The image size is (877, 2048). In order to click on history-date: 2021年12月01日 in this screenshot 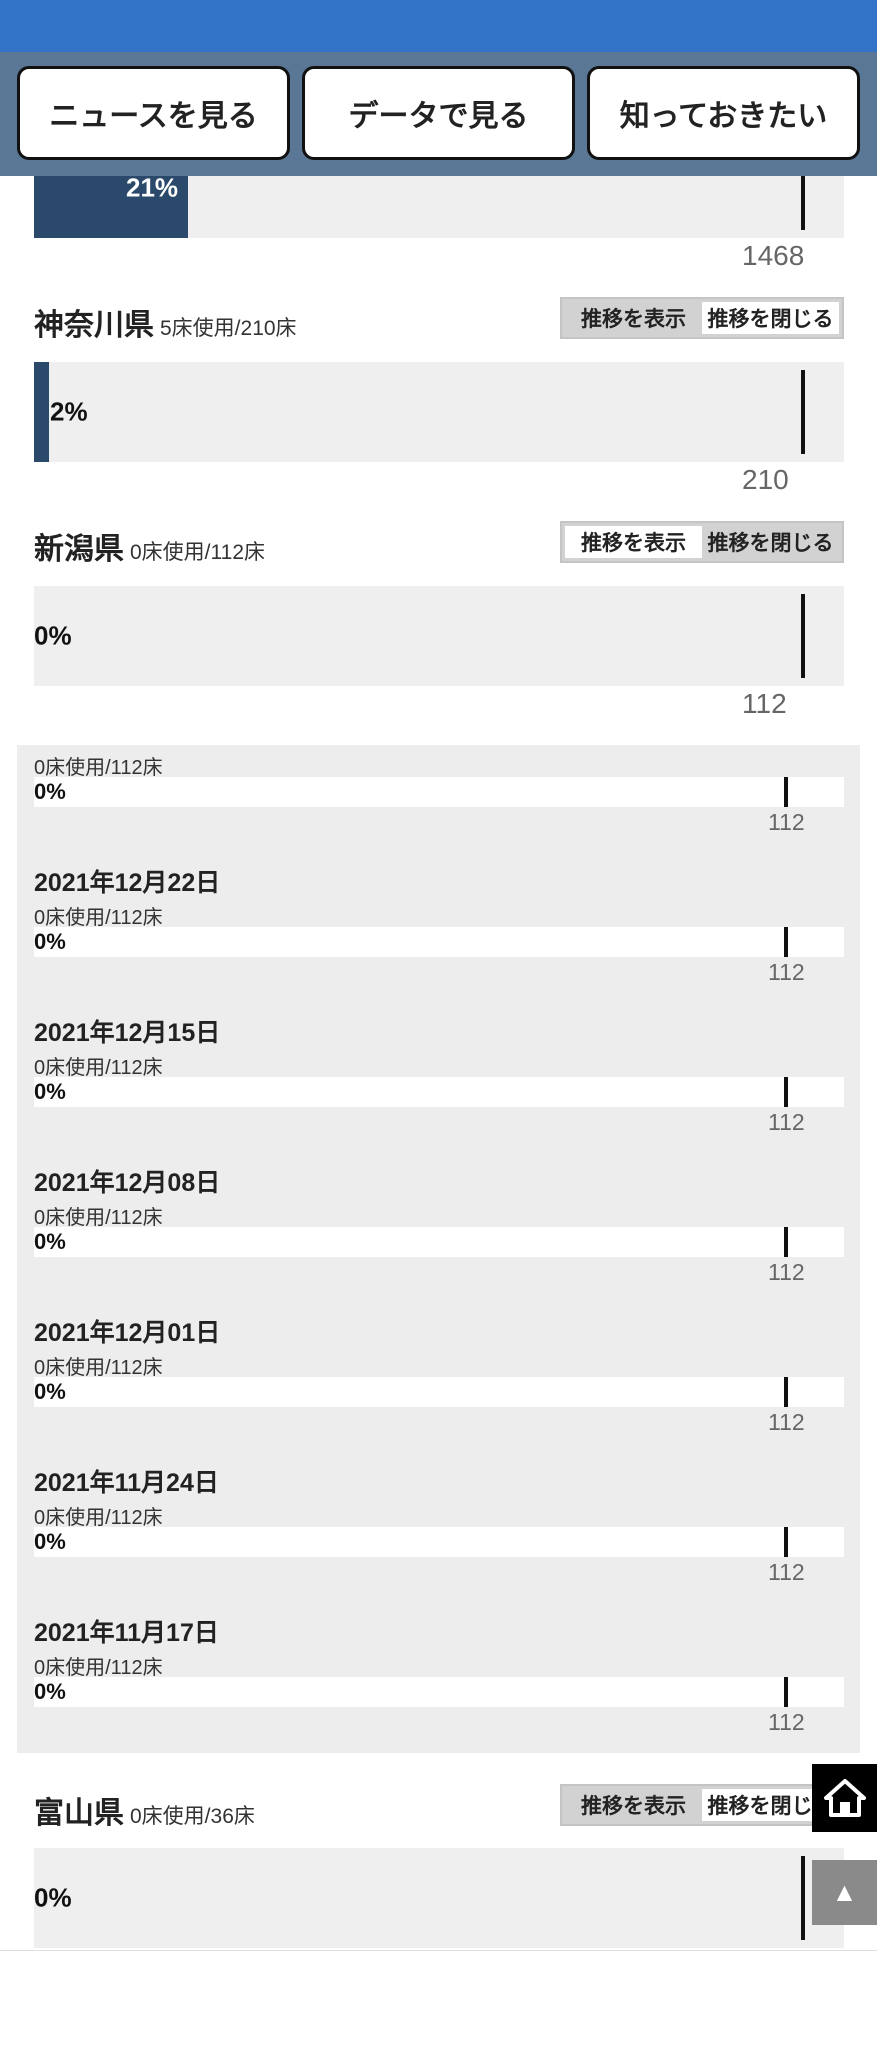, I will do `click(127, 1333)`.